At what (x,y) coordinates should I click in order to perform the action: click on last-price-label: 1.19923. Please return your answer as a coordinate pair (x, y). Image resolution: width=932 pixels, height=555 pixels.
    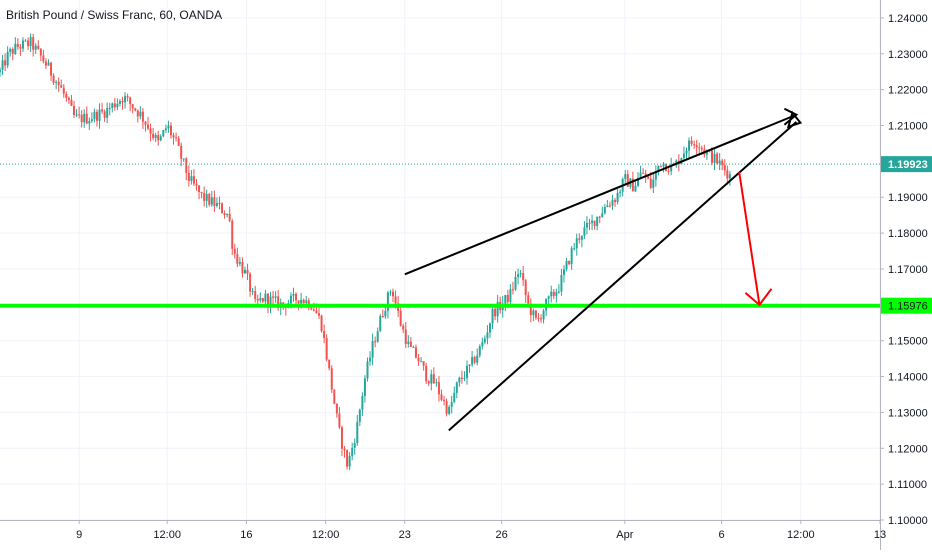
    Looking at the image, I should click on (908, 165).